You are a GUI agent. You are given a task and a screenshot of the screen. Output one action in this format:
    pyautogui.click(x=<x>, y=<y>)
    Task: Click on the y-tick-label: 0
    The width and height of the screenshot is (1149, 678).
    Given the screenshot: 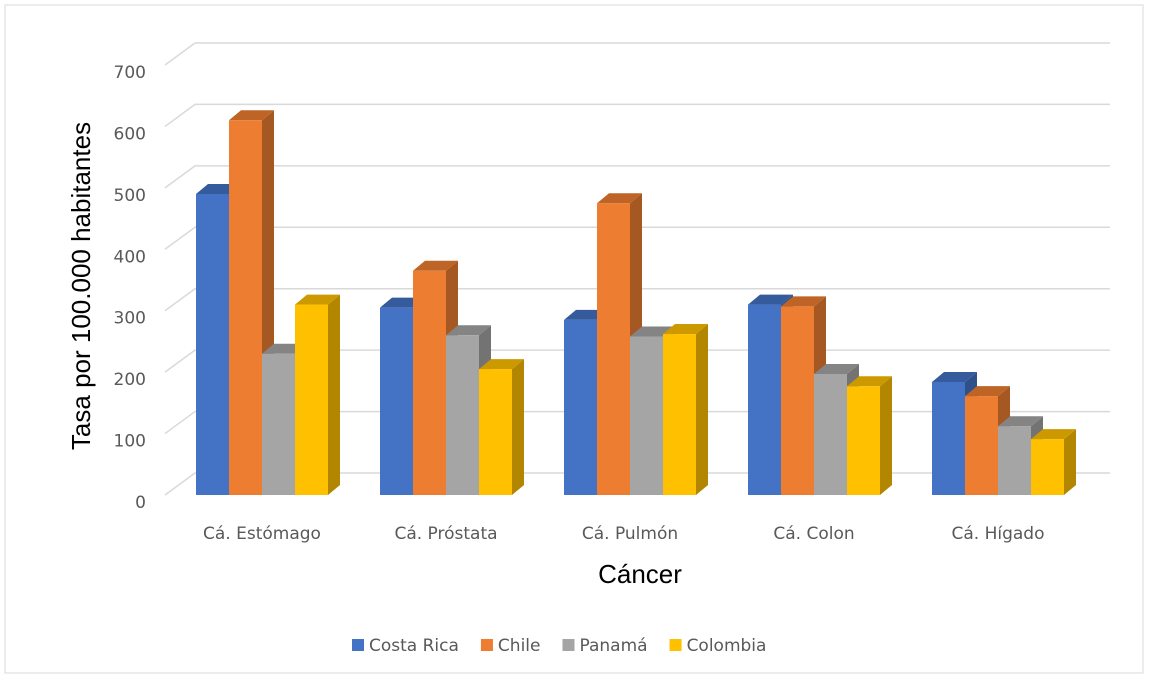 What is the action you would take?
    pyautogui.click(x=140, y=503)
    